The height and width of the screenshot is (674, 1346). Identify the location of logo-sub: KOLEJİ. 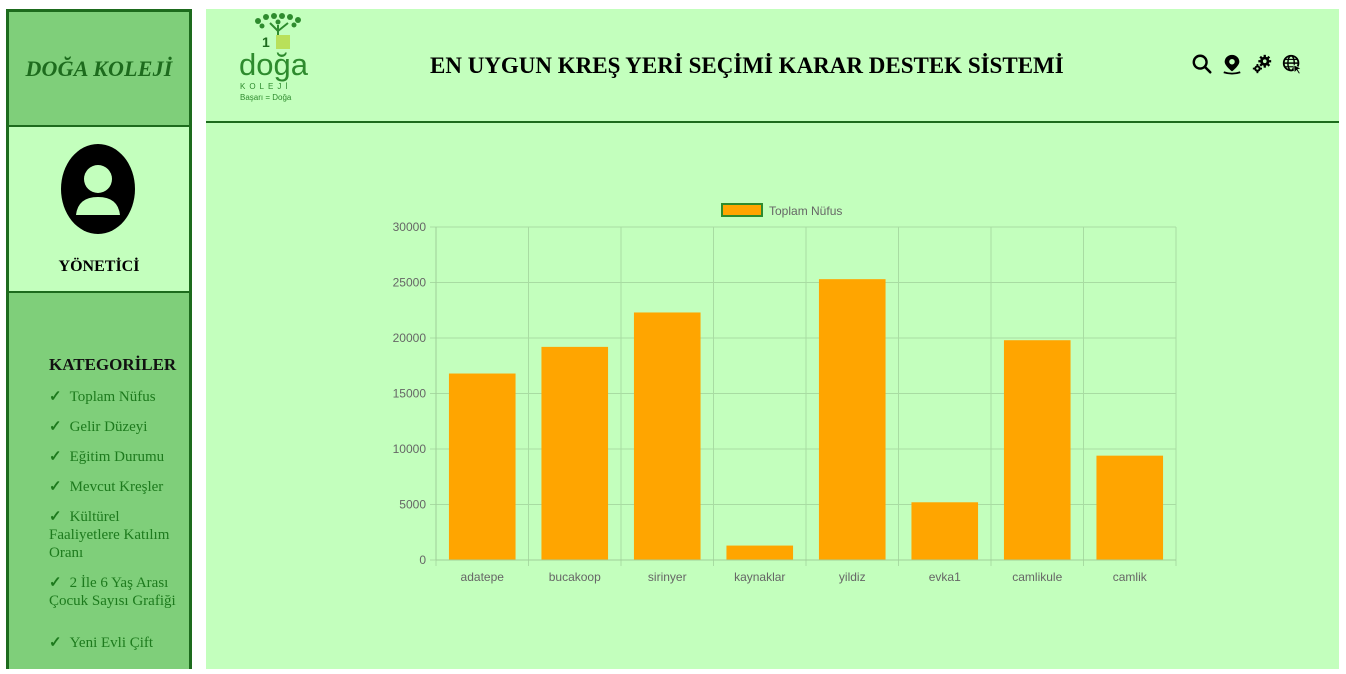
(266, 86).